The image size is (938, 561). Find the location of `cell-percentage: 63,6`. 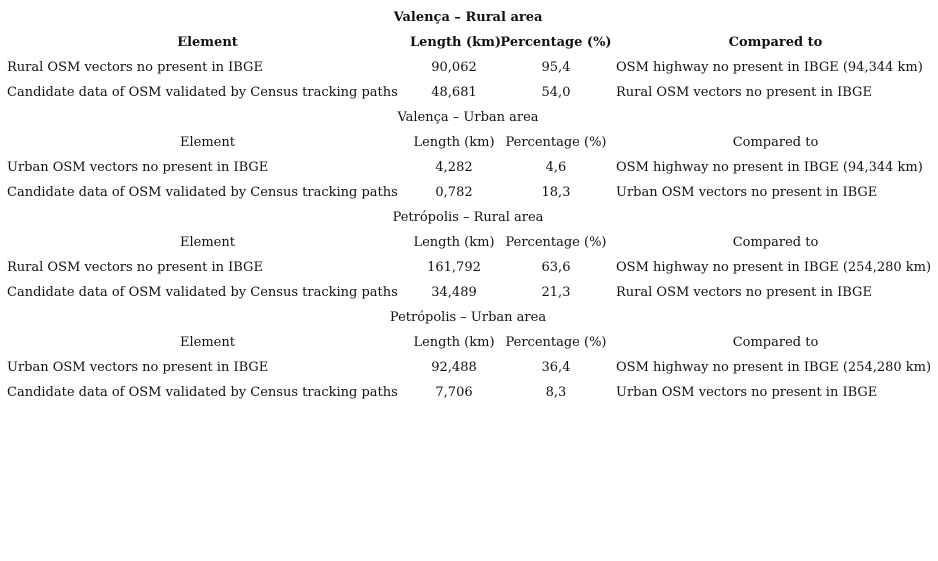

cell-percentage: 63,6 is located at coordinates (556, 267).